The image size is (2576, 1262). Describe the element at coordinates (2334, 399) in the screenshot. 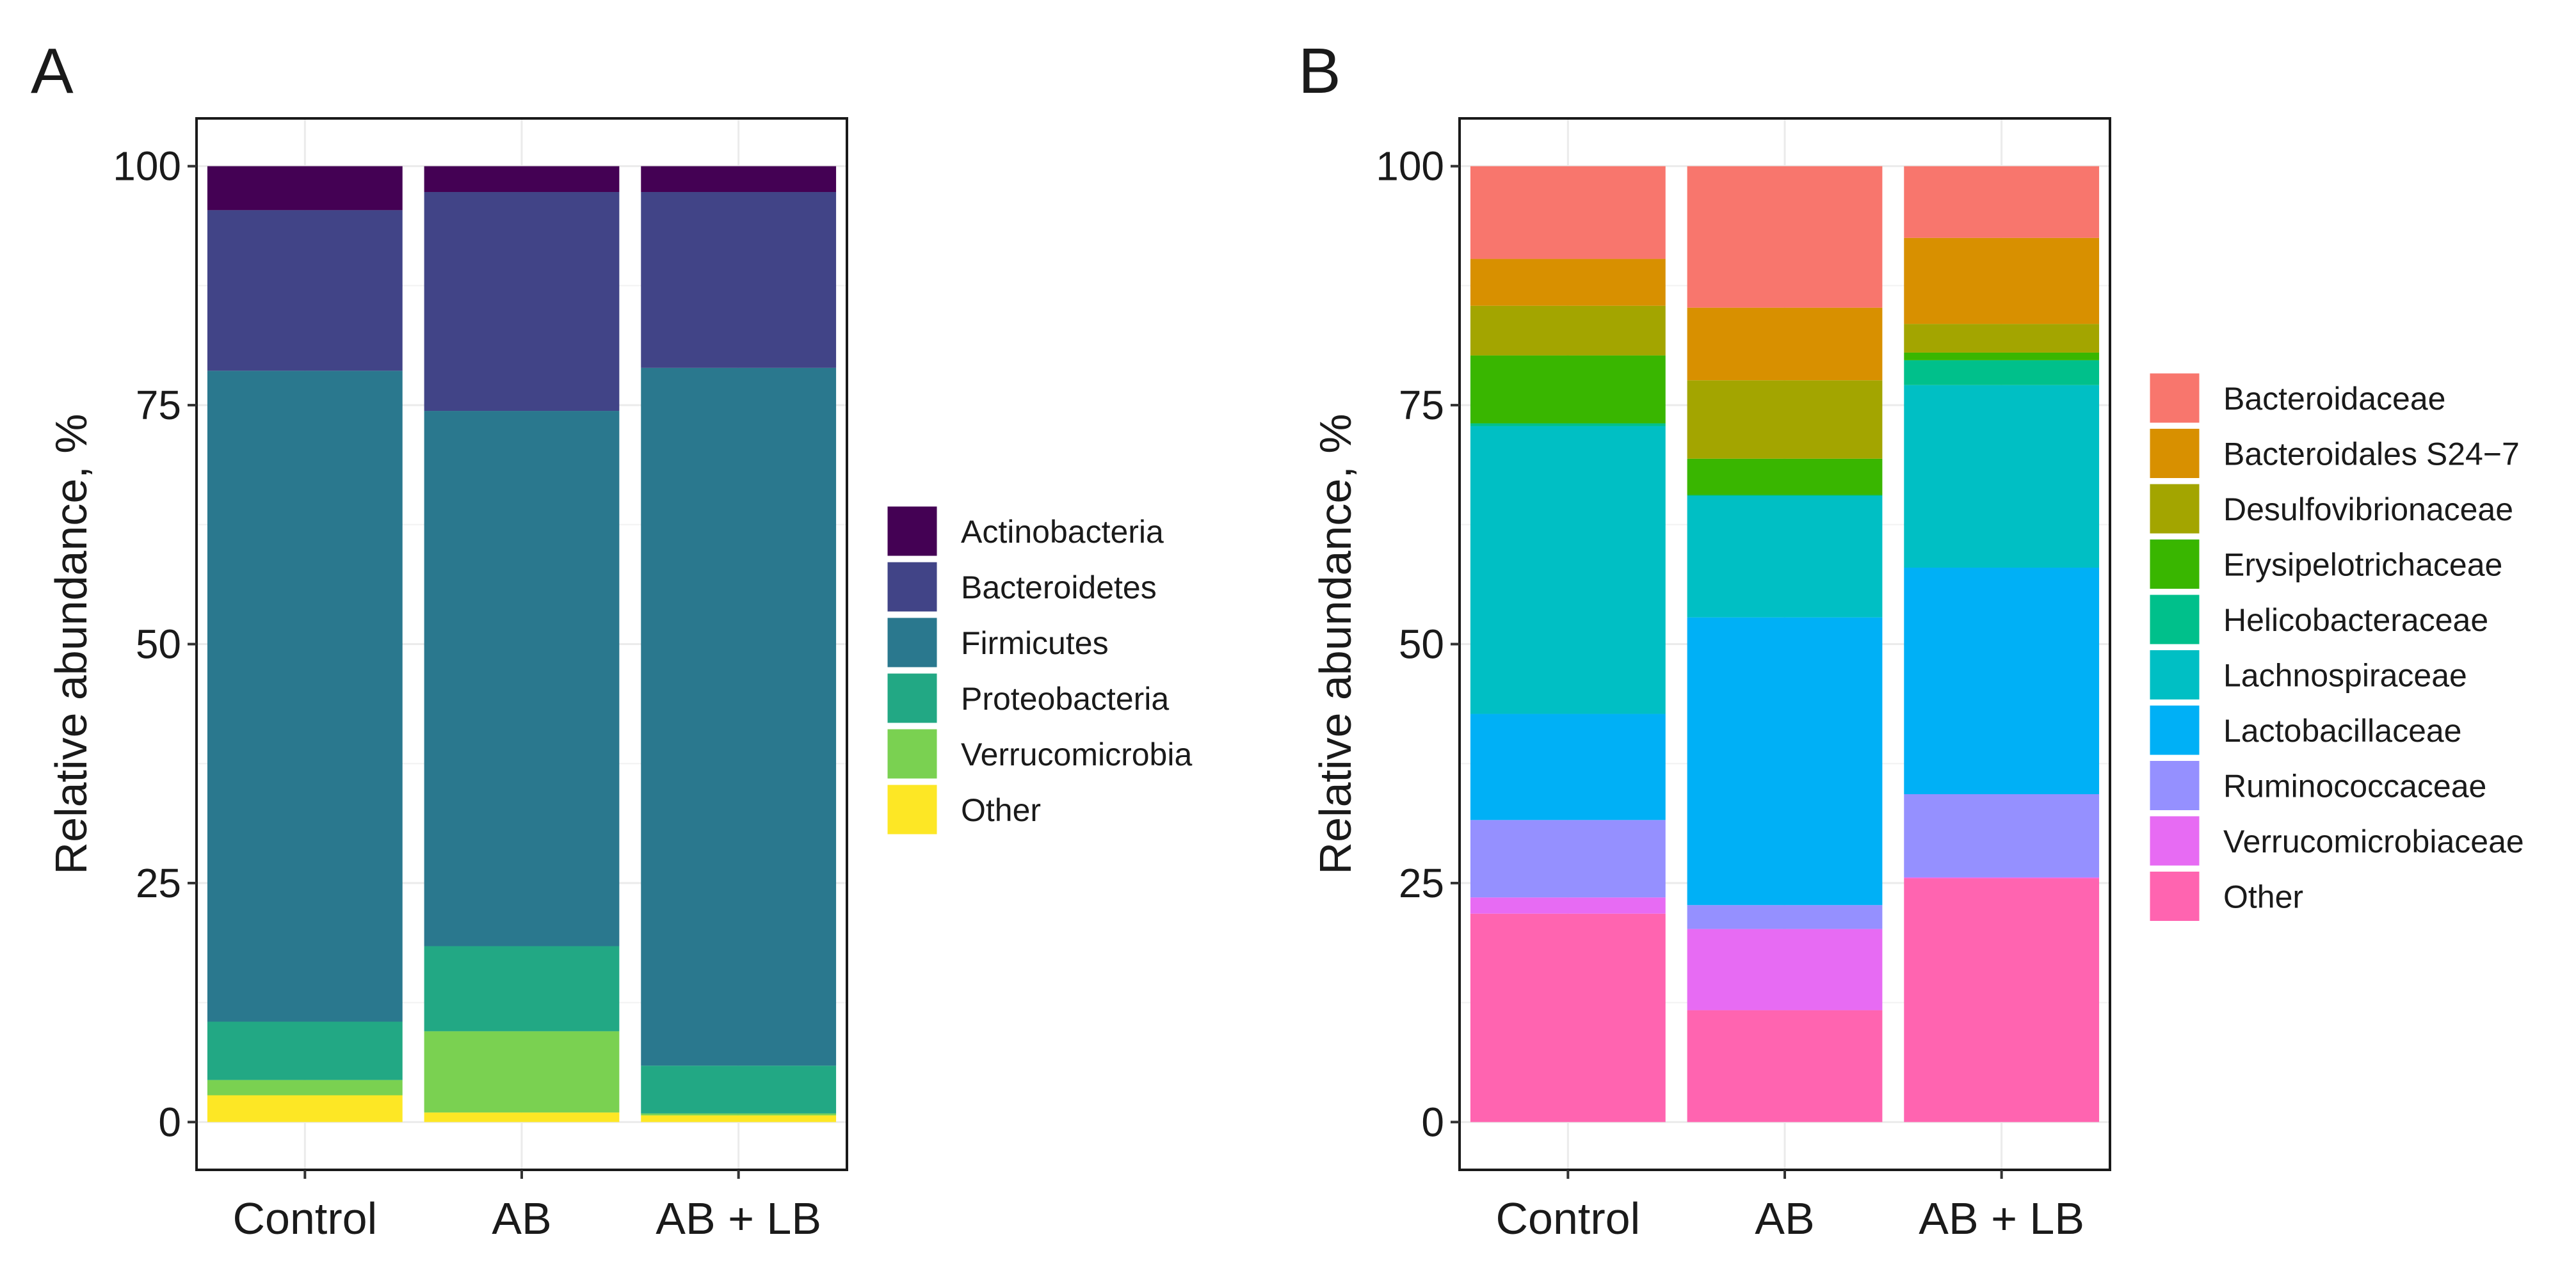

I see `legend-label-bacteroidaceae: Bacteroidaceae` at that location.